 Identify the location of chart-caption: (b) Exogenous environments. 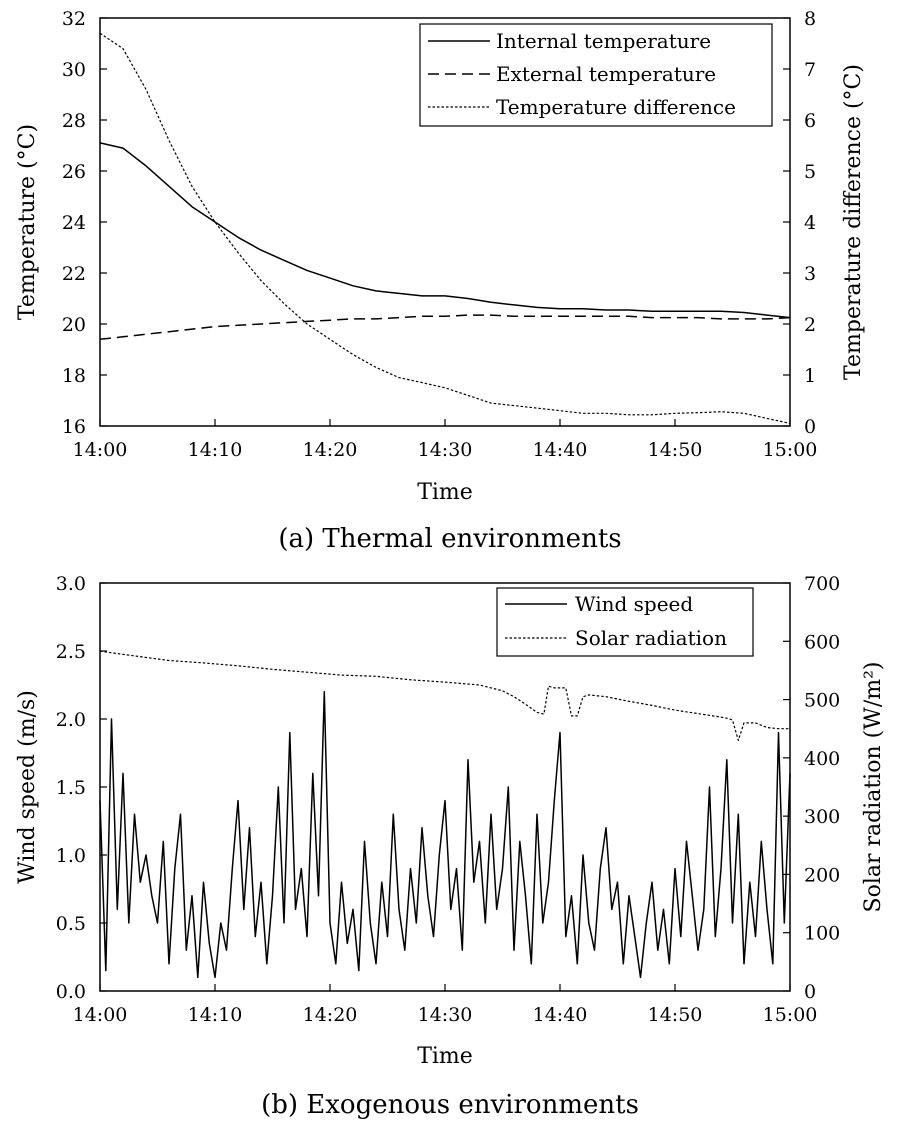
(450, 1105).